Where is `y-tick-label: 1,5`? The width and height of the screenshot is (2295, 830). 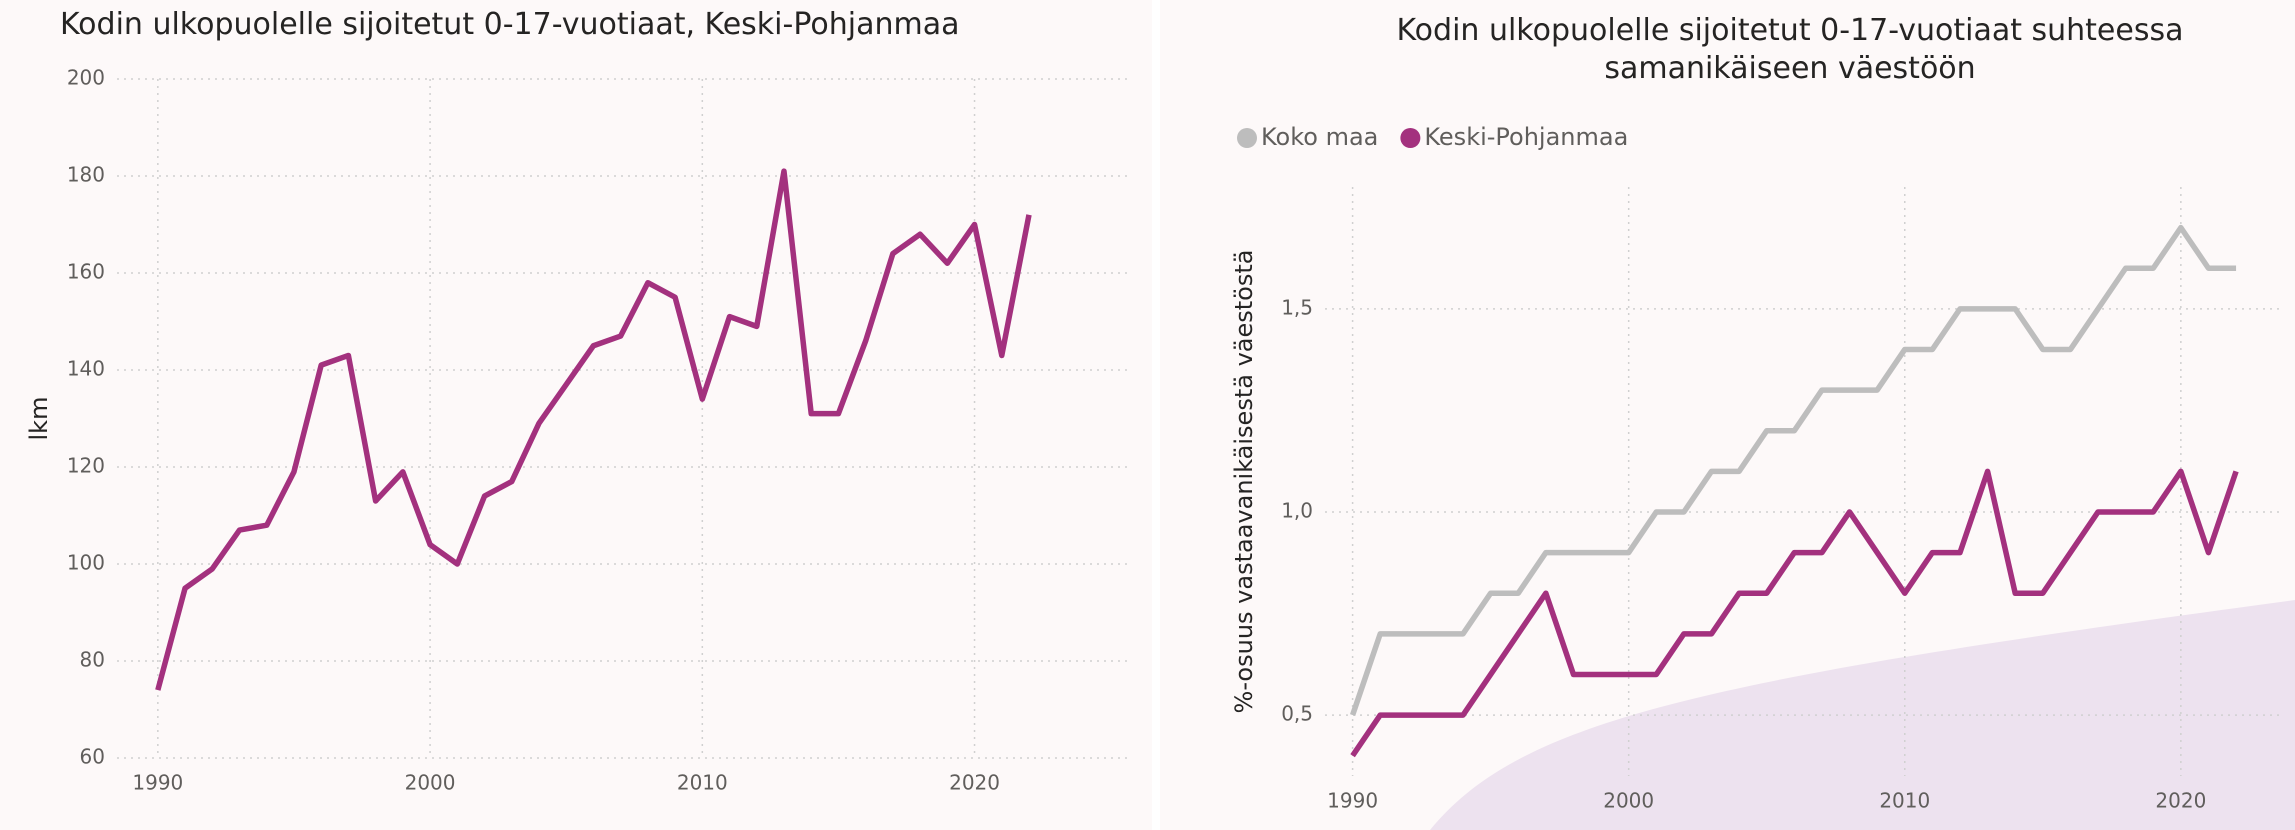 y-tick-label: 1,5 is located at coordinates (1297, 307).